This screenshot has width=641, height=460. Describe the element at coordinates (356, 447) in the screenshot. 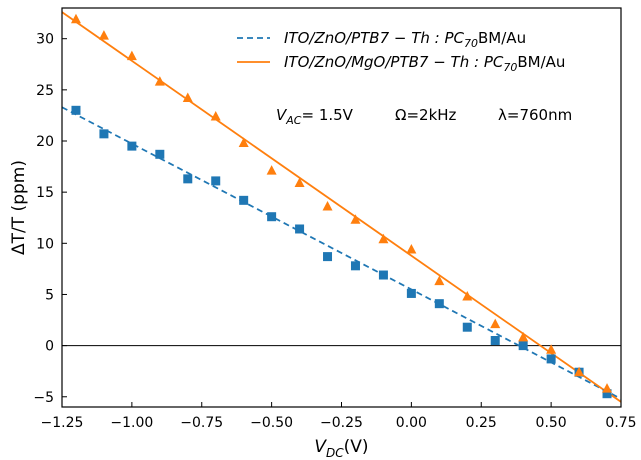

I see `x-axis-label-tail: (V)` at that location.